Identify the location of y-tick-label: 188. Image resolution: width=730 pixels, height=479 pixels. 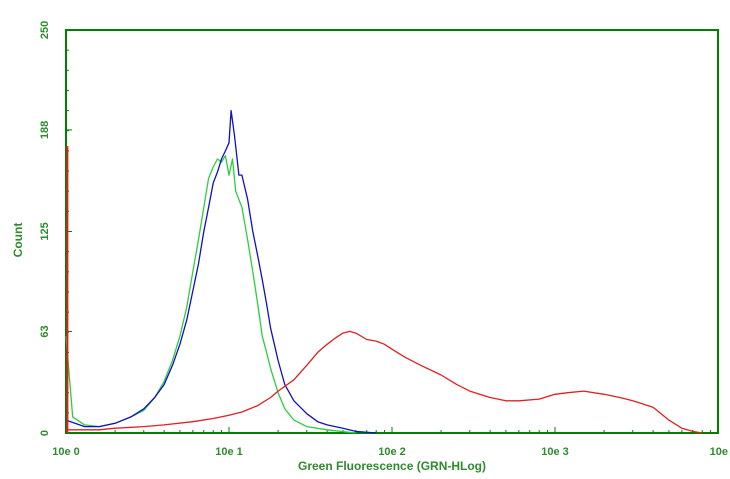
(45, 130).